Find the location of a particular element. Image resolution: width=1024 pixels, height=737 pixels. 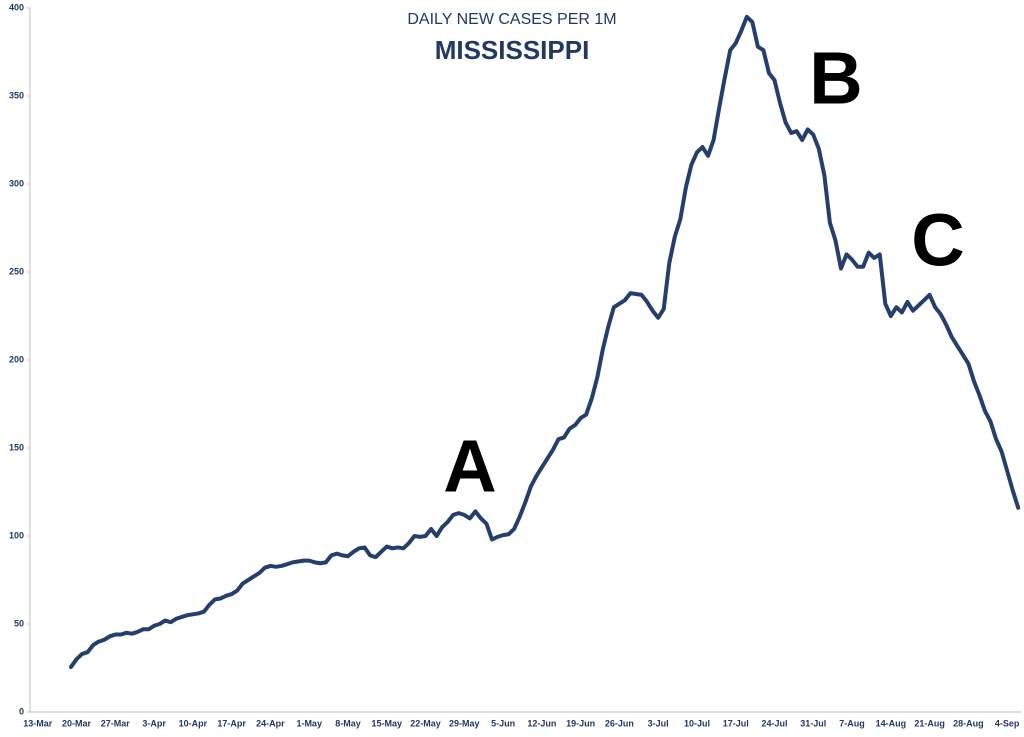

x-tick-label: 8-May is located at coordinates (348, 723).